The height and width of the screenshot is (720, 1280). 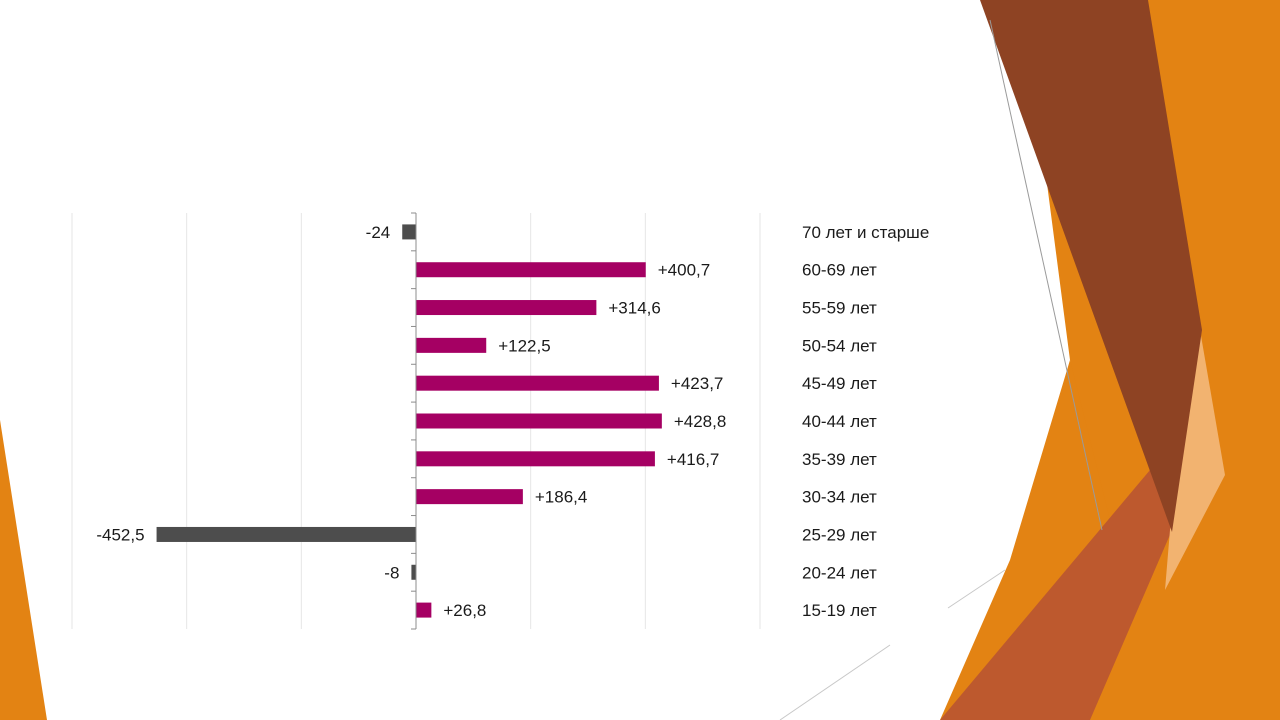 I want to click on category-label: 40-44 лет, so click(x=839, y=421).